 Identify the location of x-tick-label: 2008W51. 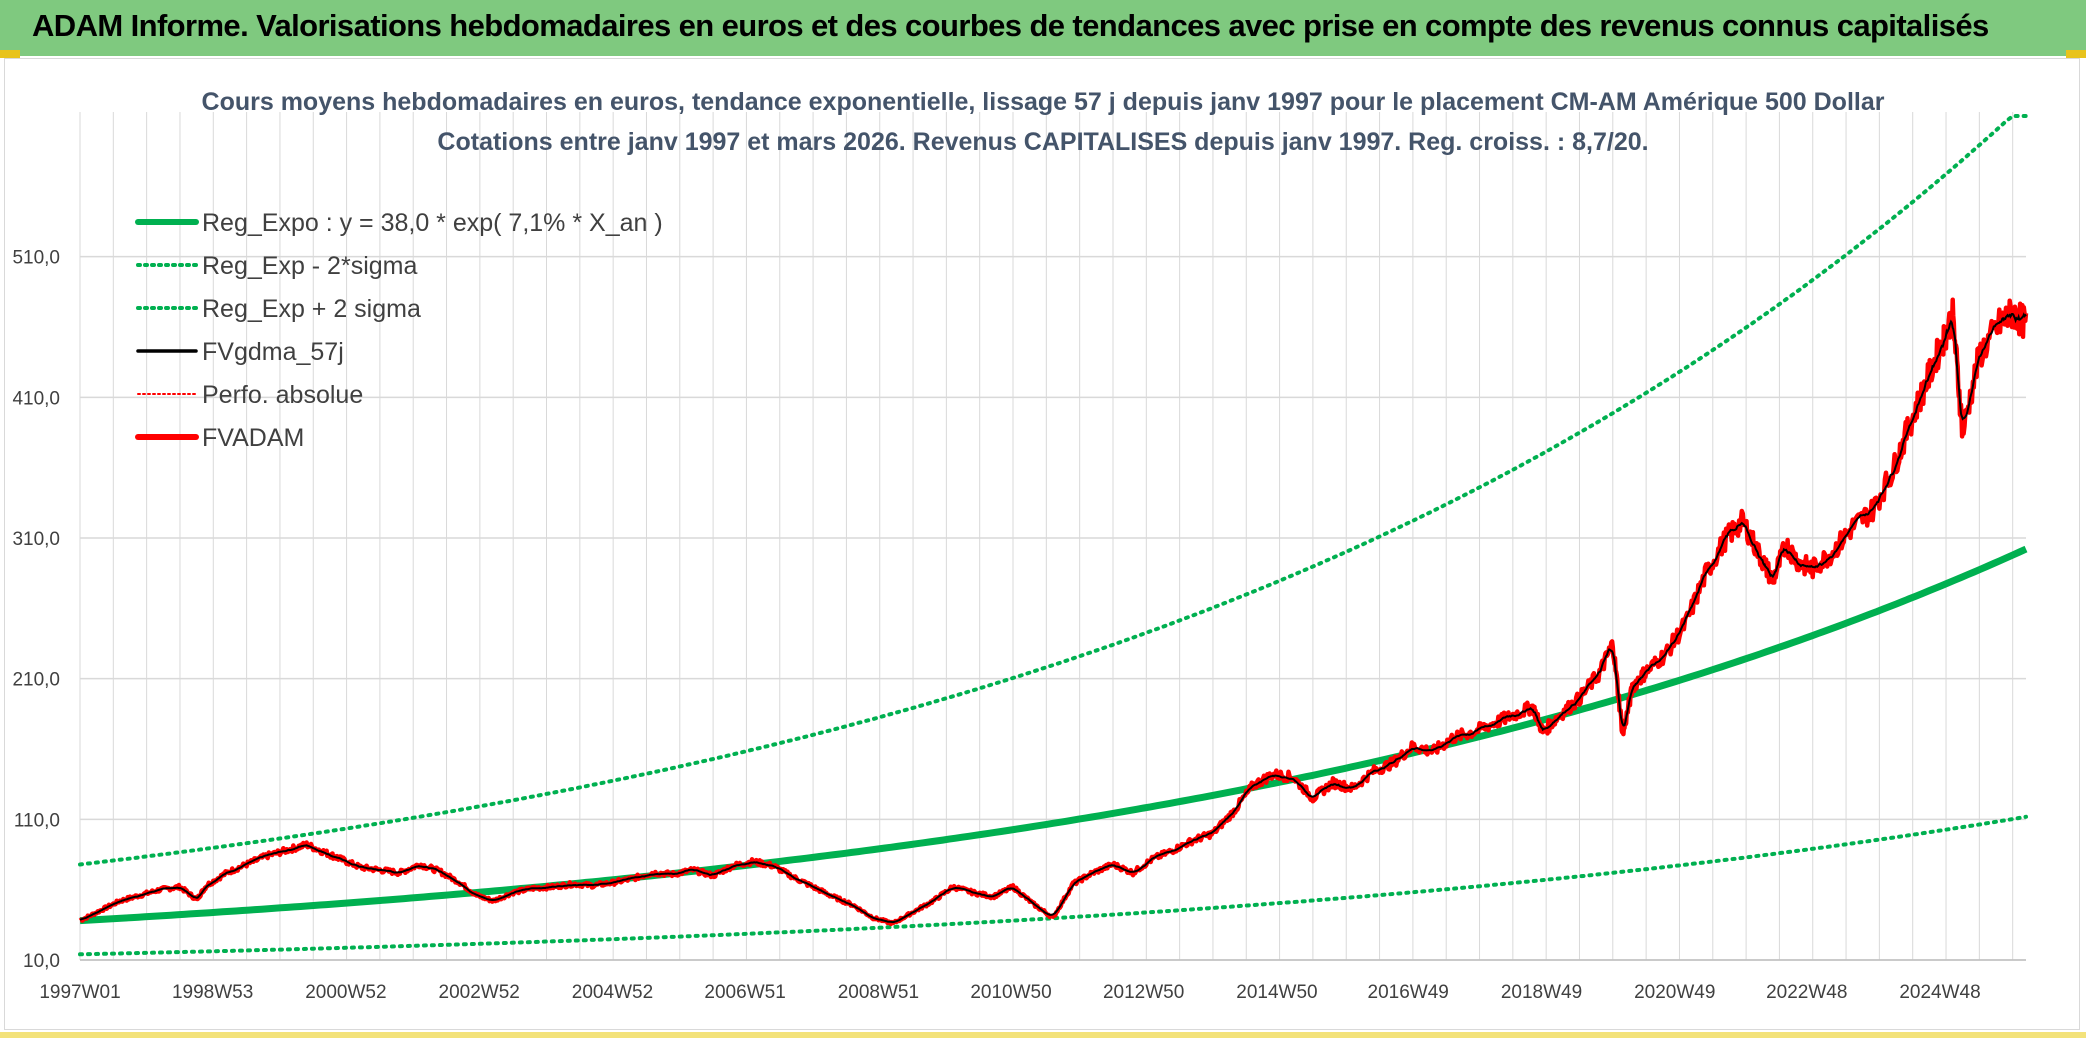
(878, 992).